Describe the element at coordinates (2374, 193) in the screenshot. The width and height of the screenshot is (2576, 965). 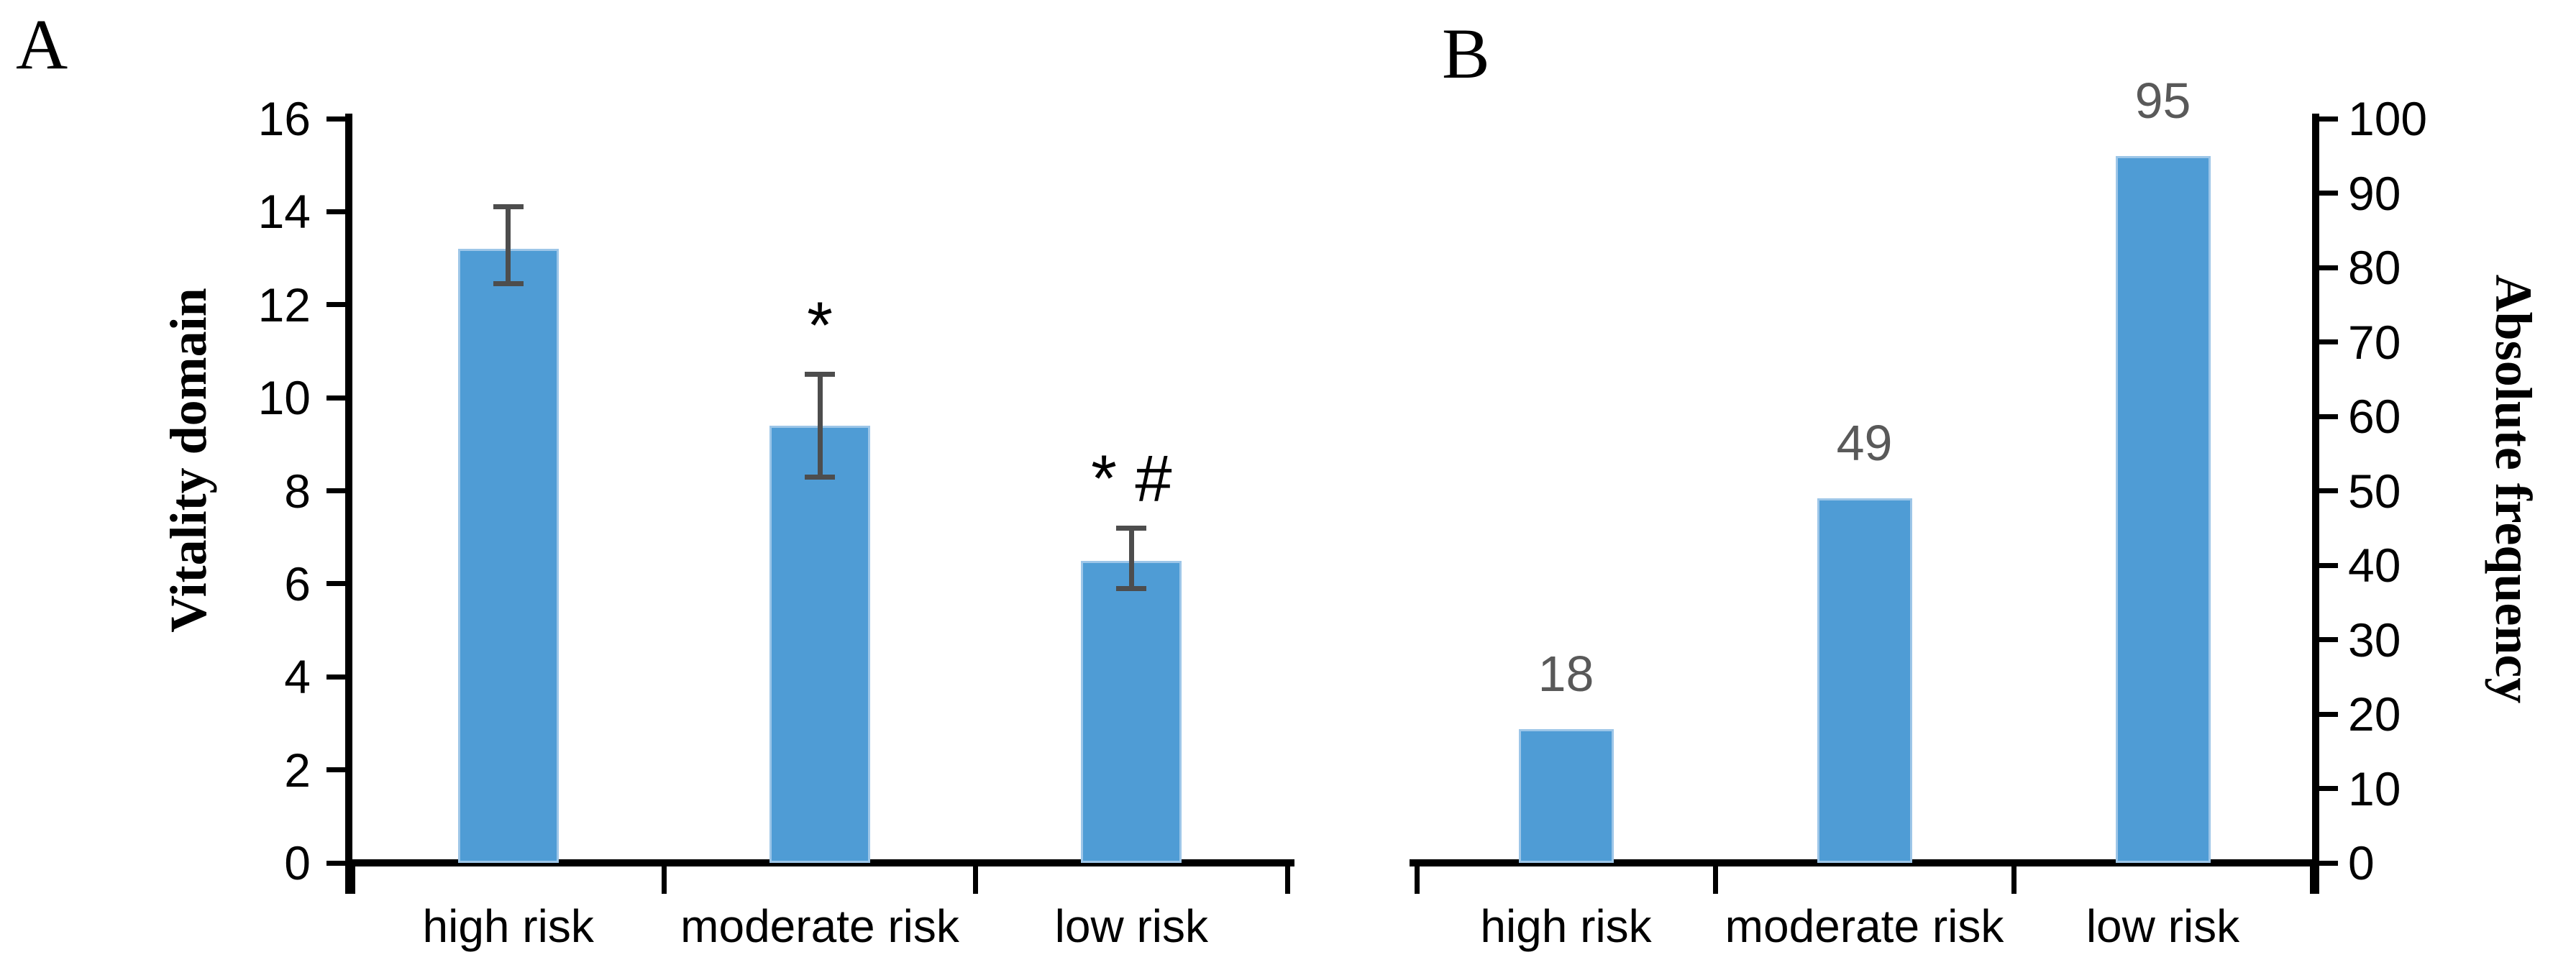
I see `y-tick-label: 90` at that location.